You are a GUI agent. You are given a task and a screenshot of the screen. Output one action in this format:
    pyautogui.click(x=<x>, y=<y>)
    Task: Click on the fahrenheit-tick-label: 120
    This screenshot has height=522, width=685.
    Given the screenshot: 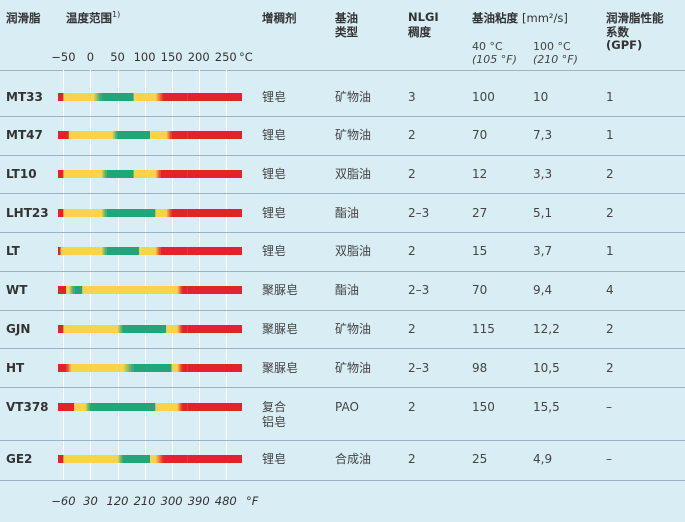 What is the action you would take?
    pyautogui.click(x=117, y=501)
    